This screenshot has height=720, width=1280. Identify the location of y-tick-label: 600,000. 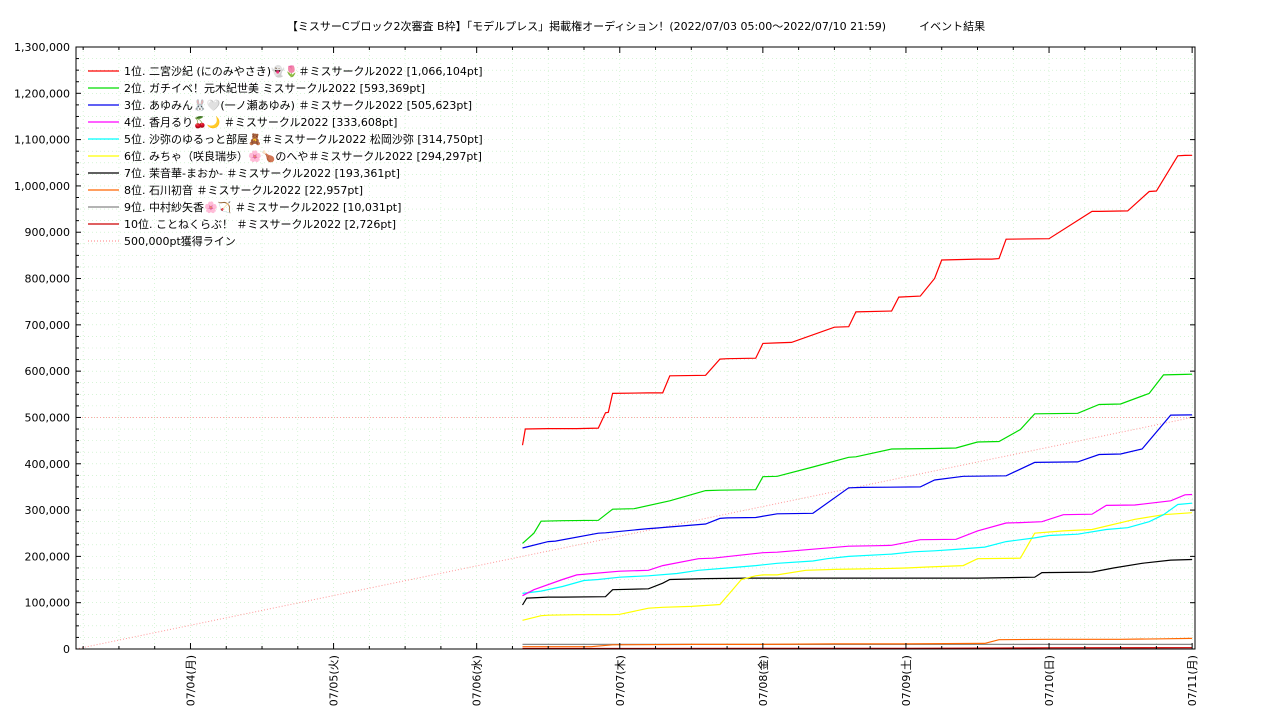
(48, 371).